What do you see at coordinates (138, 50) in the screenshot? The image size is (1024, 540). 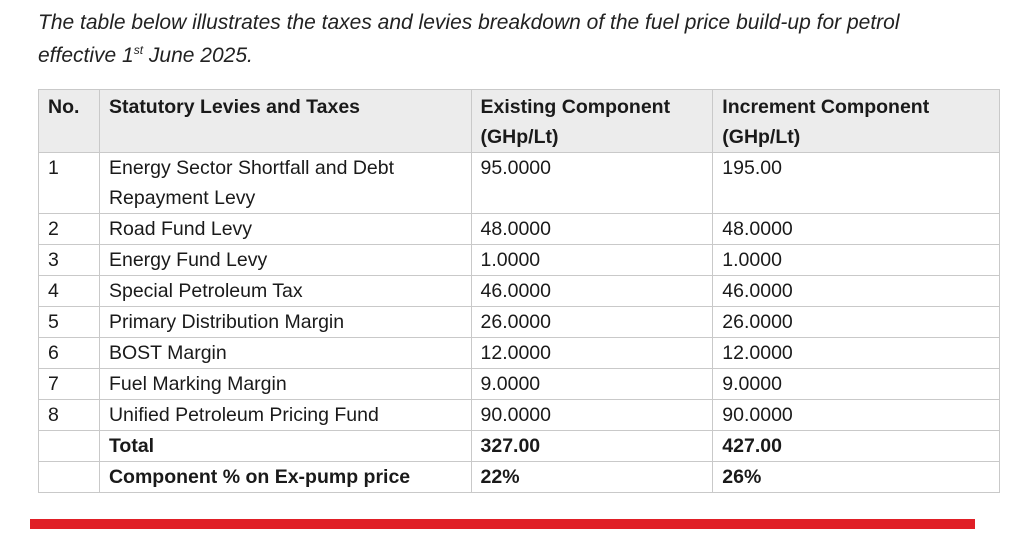 I see `intro-date-ordinal: st` at bounding box center [138, 50].